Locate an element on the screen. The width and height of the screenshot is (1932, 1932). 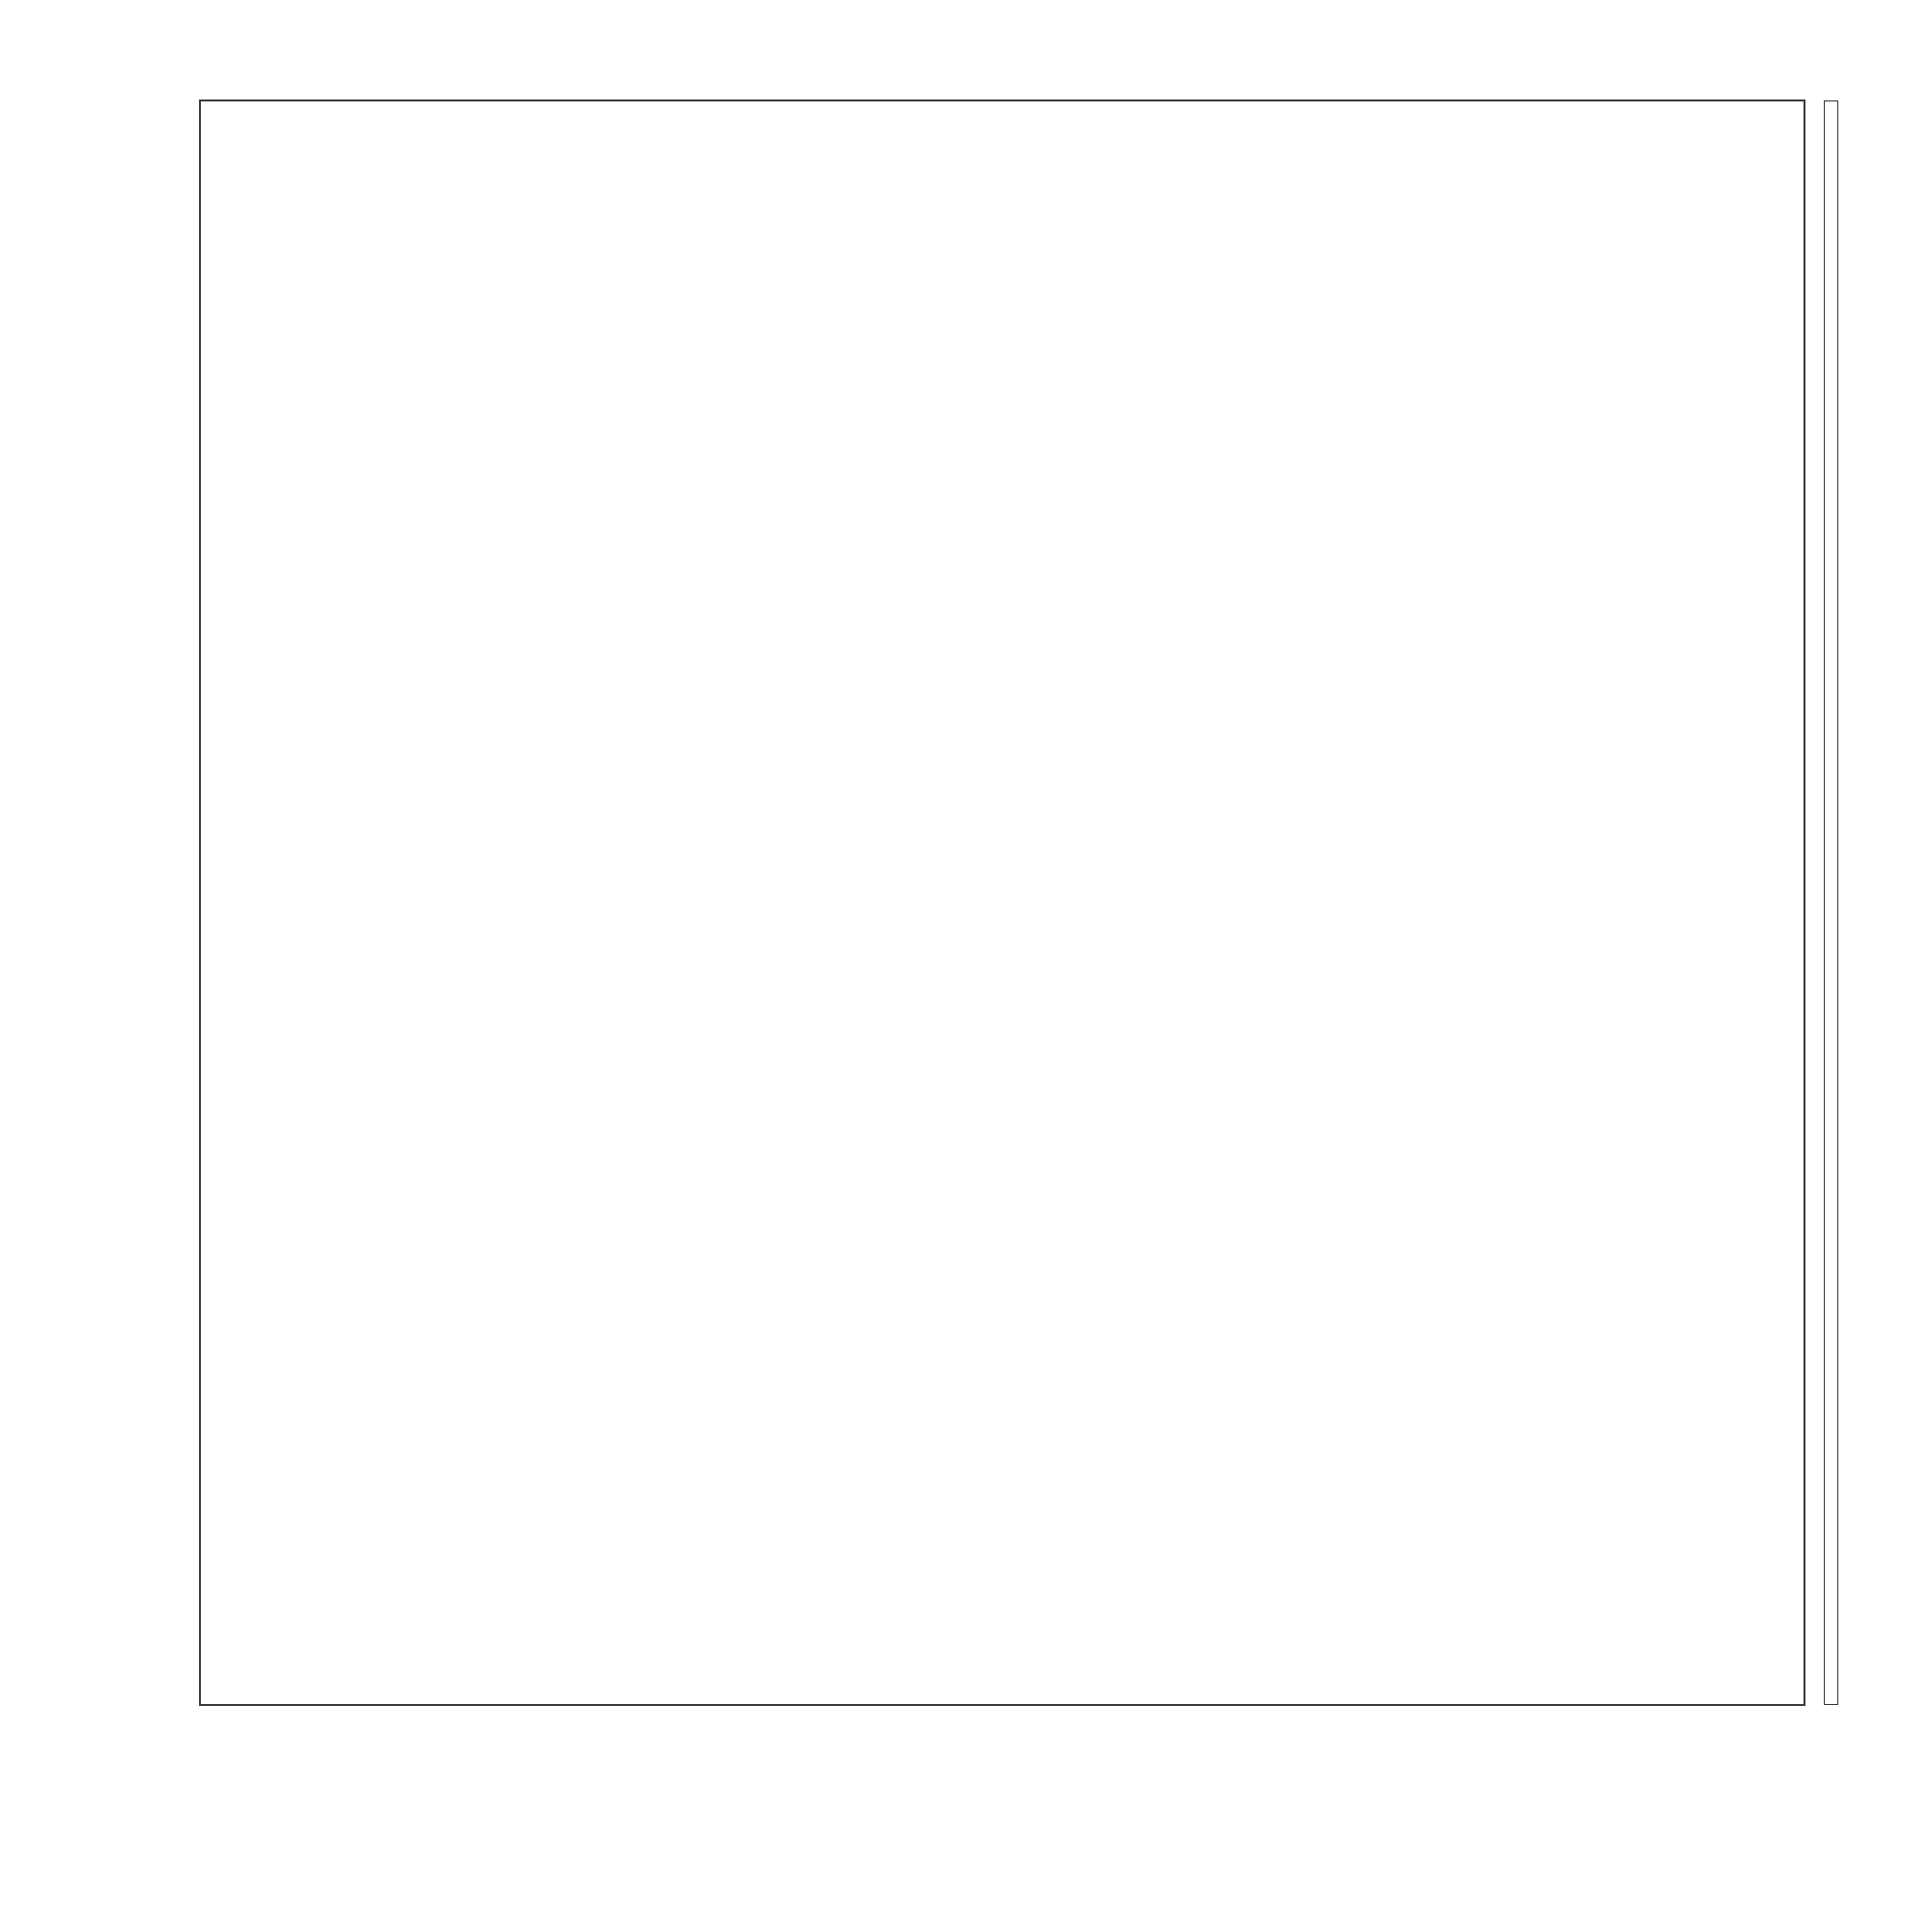
colorbar is located at coordinates (1831, 902).